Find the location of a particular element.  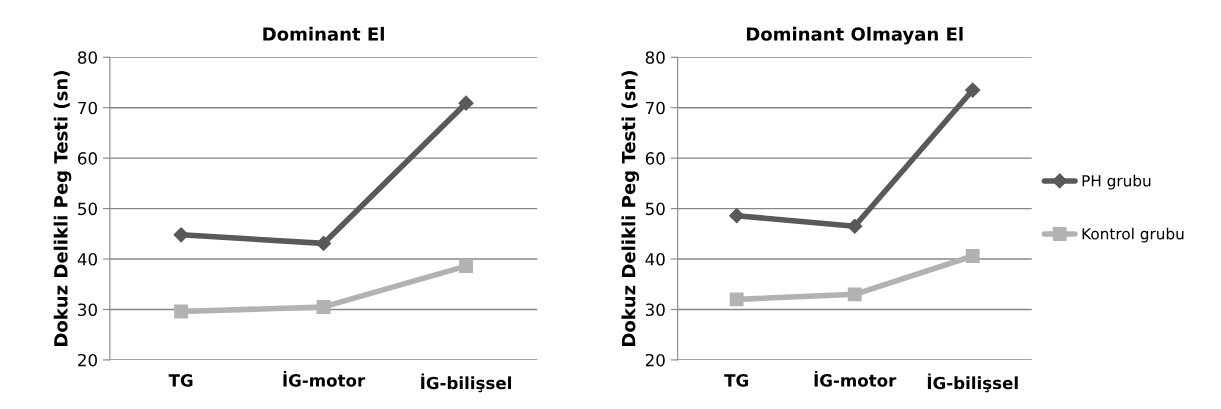

chart-title: Dominant Olmayan El is located at coordinates (854, 35).